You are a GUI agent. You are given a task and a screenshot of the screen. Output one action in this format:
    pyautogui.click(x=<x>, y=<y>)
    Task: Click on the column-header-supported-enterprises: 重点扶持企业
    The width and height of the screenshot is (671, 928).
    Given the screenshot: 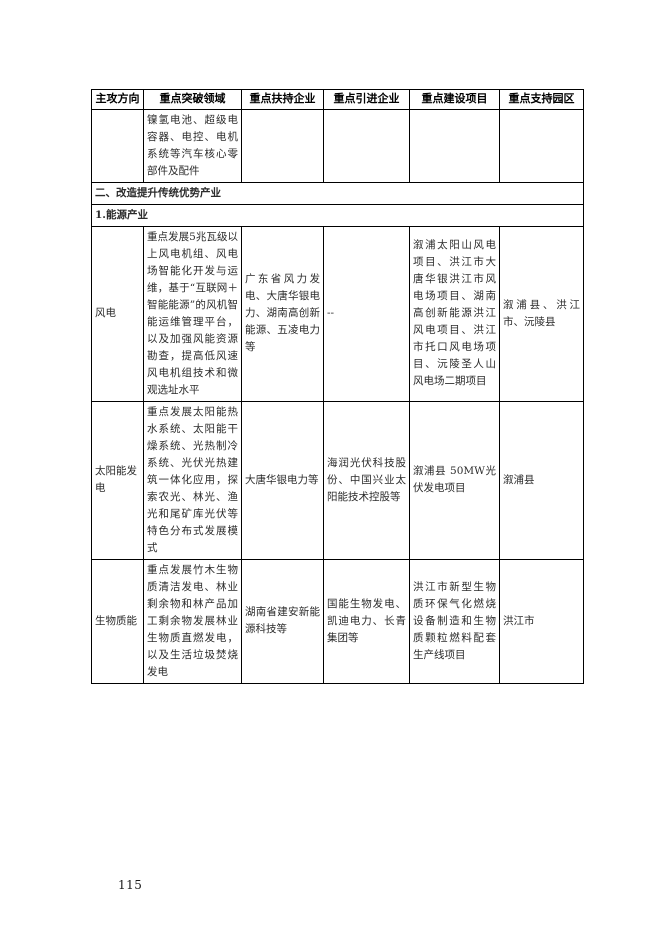 What is the action you would take?
    pyautogui.click(x=282, y=99)
    